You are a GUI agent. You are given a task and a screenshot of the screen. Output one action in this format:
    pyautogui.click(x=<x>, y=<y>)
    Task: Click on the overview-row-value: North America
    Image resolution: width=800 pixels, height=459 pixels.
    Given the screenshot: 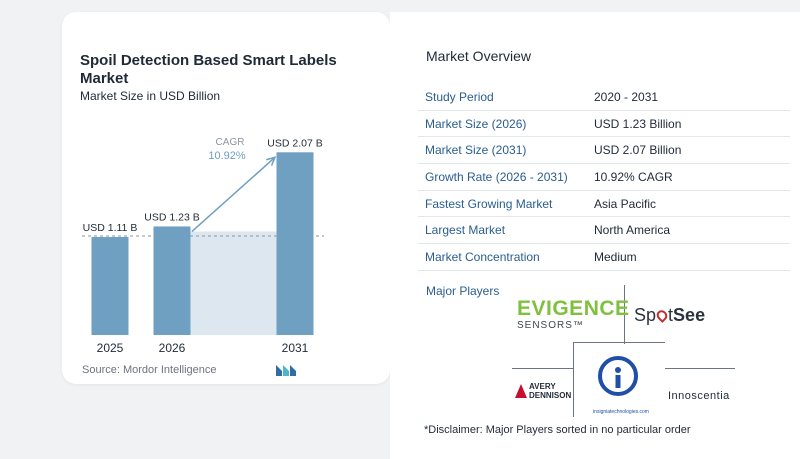 What is the action you would take?
    pyautogui.click(x=632, y=230)
    